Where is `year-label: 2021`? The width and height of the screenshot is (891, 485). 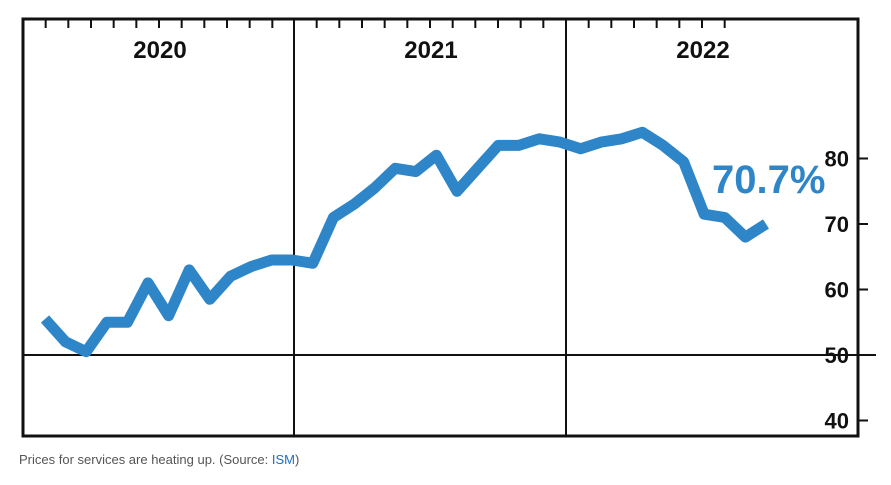
year-label: 2021 is located at coordinates (430, 50).